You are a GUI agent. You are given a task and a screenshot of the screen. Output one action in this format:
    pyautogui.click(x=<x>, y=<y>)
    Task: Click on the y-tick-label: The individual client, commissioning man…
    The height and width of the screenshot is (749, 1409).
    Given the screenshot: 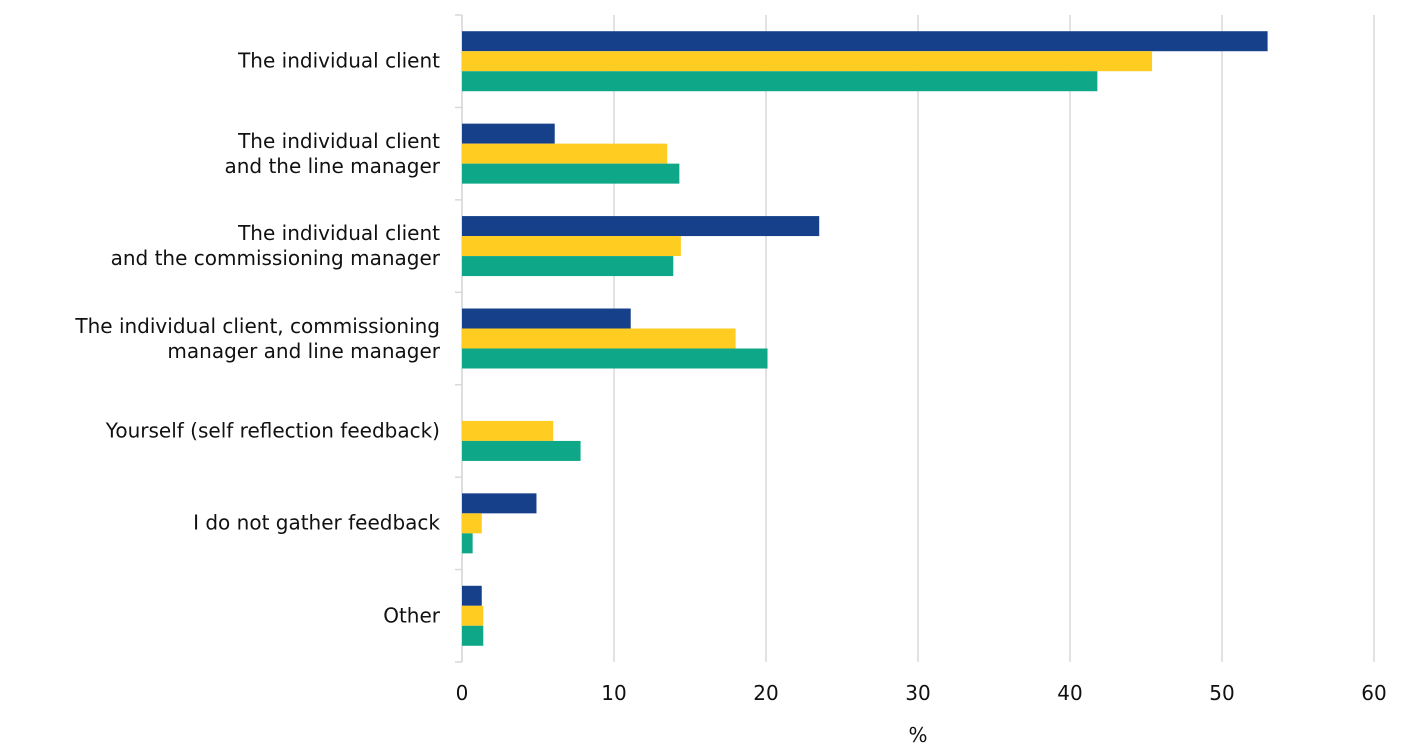 What is the action you would take?
    pyautogui.click(x=257, y=338)
    